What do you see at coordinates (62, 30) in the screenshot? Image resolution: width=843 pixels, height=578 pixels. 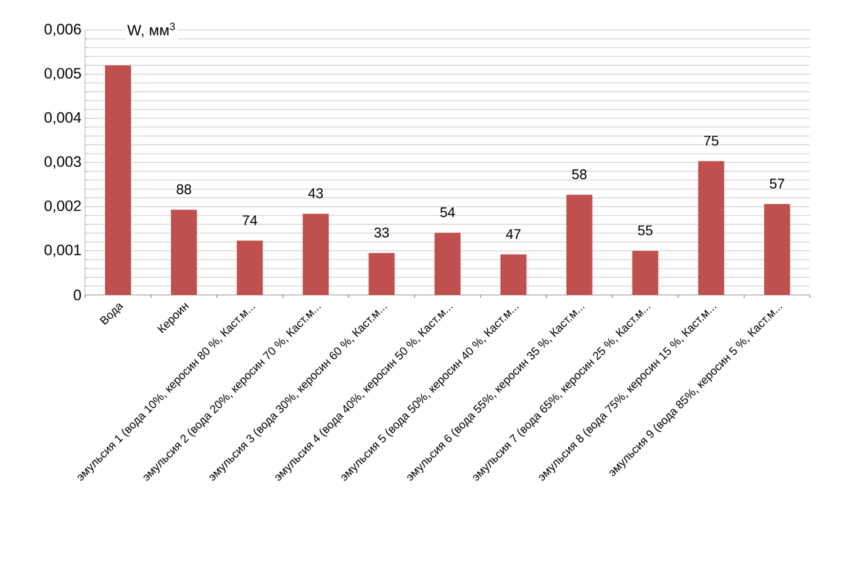 I see `y-tick-label: 0,006` at bounding box center [62, 30].